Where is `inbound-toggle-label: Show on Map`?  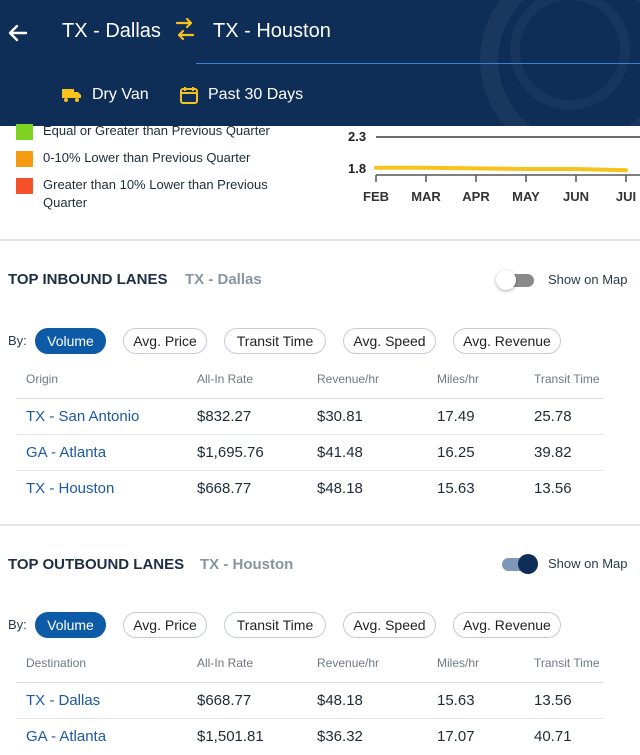 inbound-toggle-label: Show on Map is located at coordinates (588, 279).